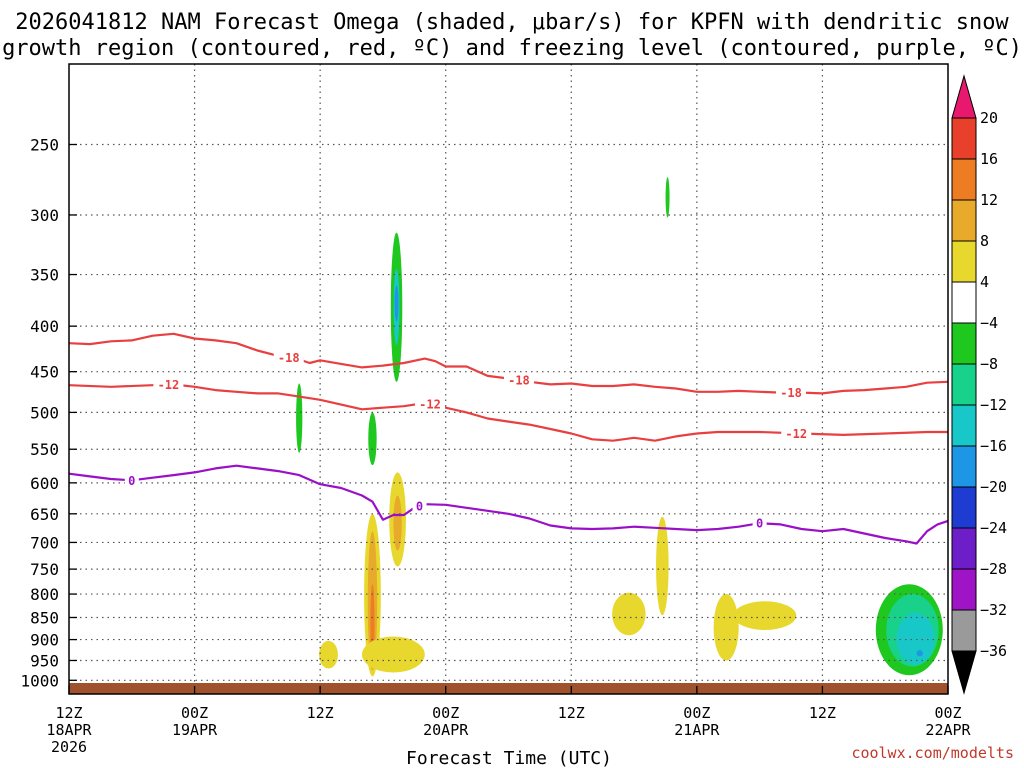 This screenshot has width=1024, height=768. I want to click on x-tick-label-48-line1: 12Z, so click(571, 713).